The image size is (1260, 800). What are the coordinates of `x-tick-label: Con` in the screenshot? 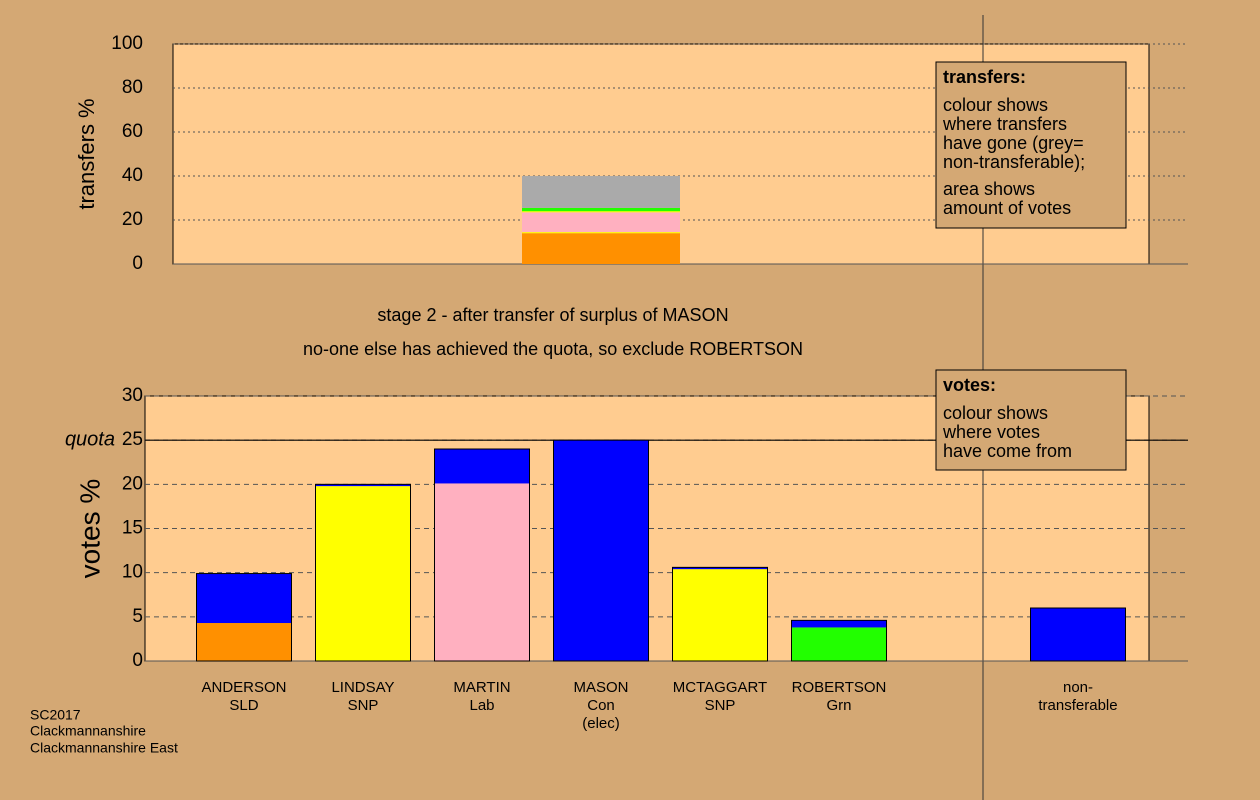 It's located at (601, 705).